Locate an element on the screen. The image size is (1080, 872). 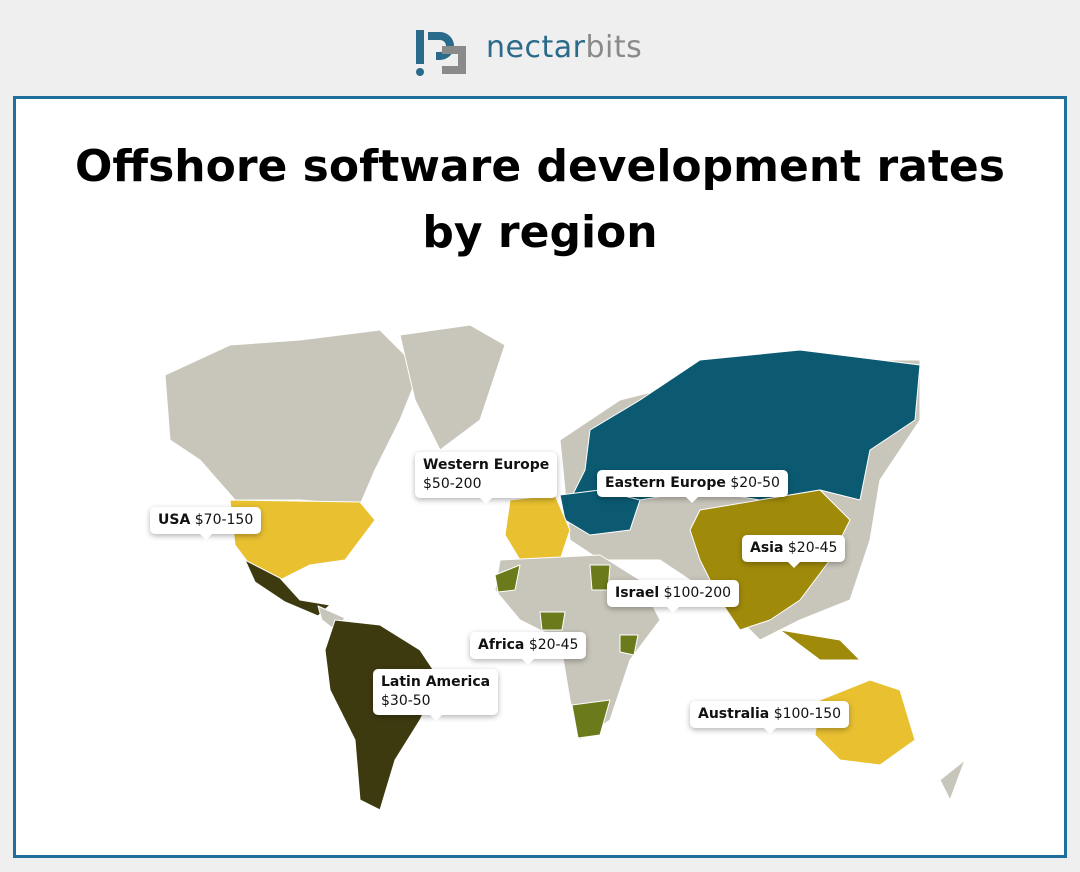
region-rate: $70-150 is located at coordinates (224, 520).